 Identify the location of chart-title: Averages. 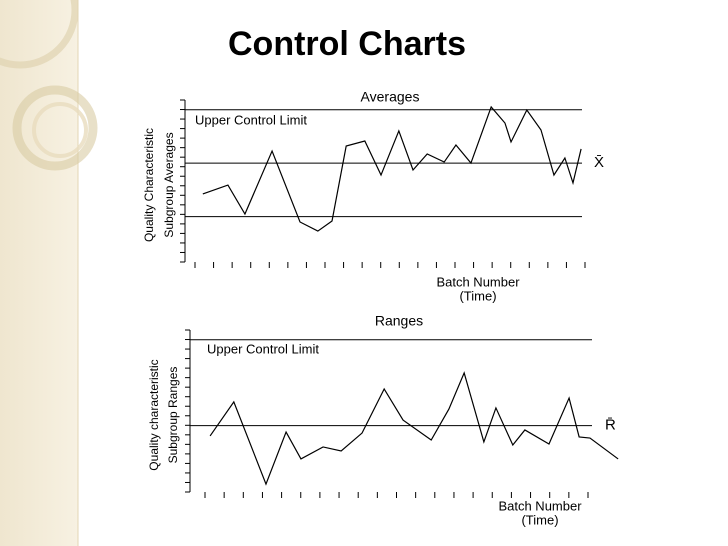
(390, 97).